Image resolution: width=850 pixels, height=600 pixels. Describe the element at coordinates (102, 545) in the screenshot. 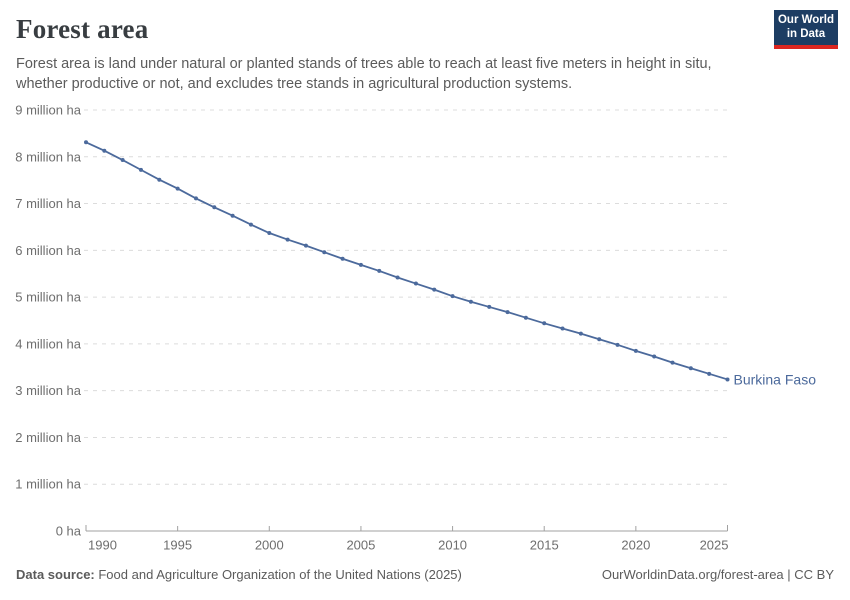

I see `x-axis-tick-label: 1990` at that location.